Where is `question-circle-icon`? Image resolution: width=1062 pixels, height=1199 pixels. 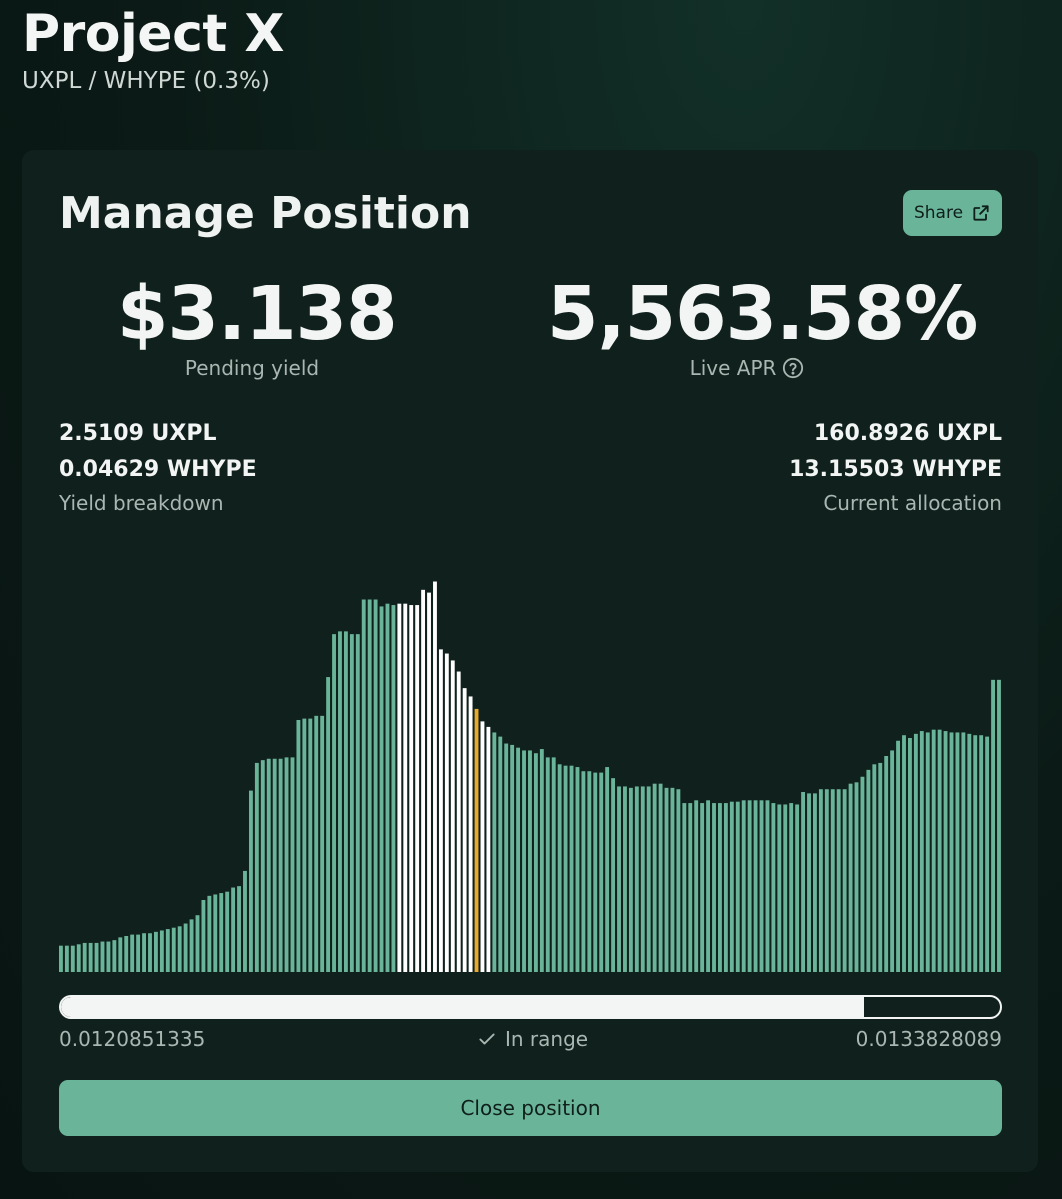
question-circle-icon is located at coordinates (793, 368).